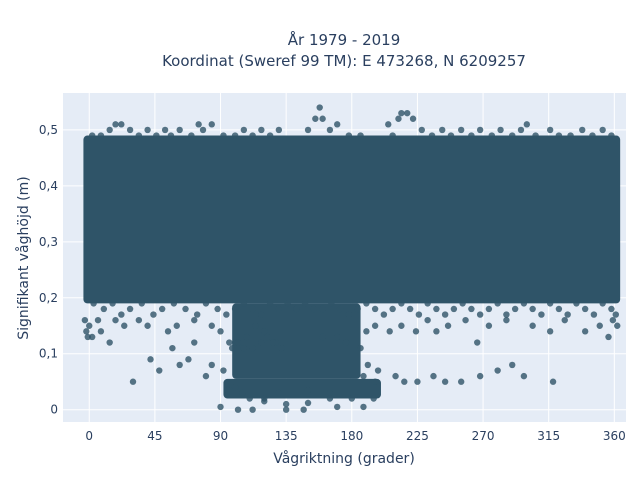 The height and width of the screenshot is (480, 640). I want to click on y-tick-label: 0, so click(54, 410).